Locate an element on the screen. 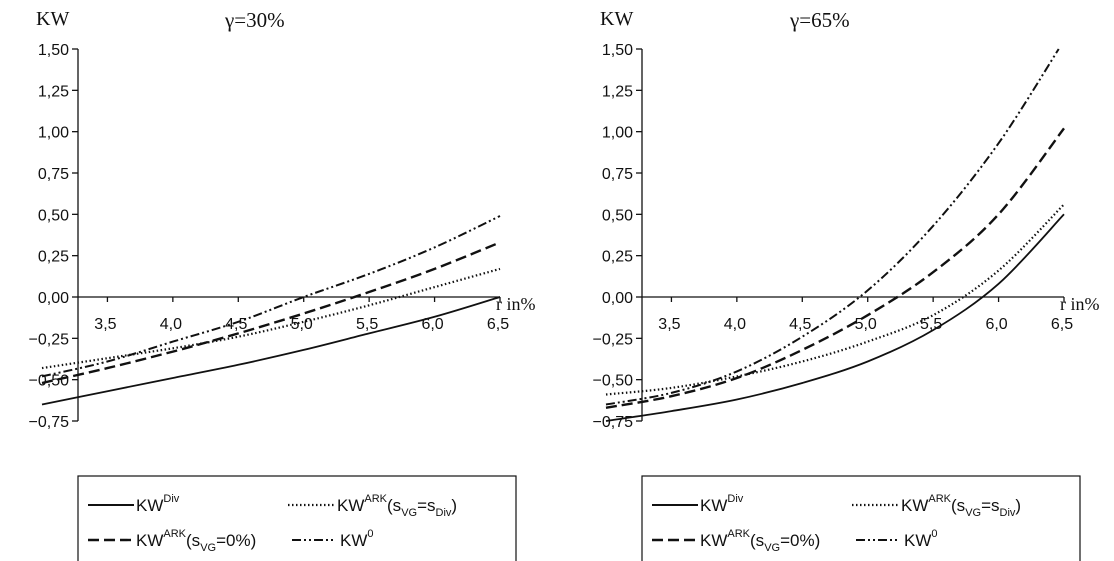  left-y-axis-label: KW is located at coordinates (52, 19).